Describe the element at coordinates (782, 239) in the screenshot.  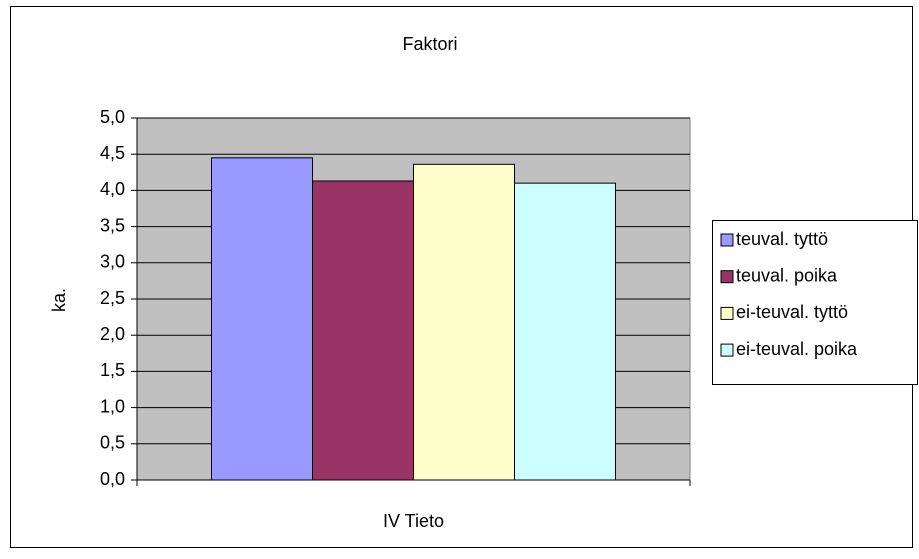
I see `legend-label: teuval. tyttö` at that location.